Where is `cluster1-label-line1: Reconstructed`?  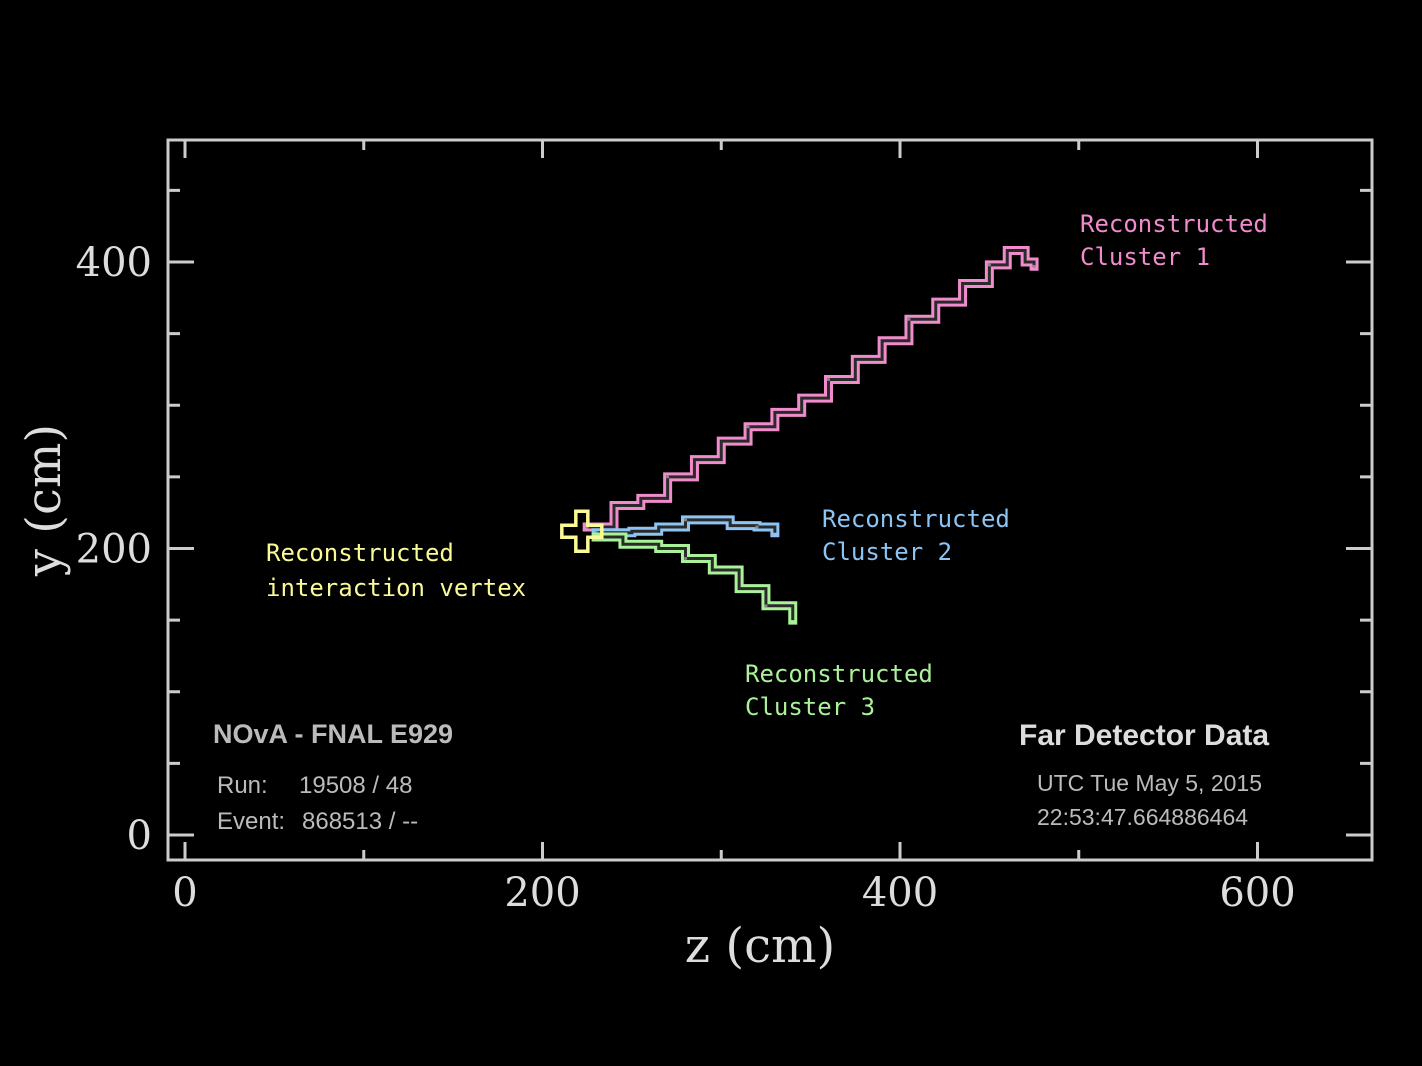 cluster1-label-line1: Reconstructed is located at coordinates (1174, 224).